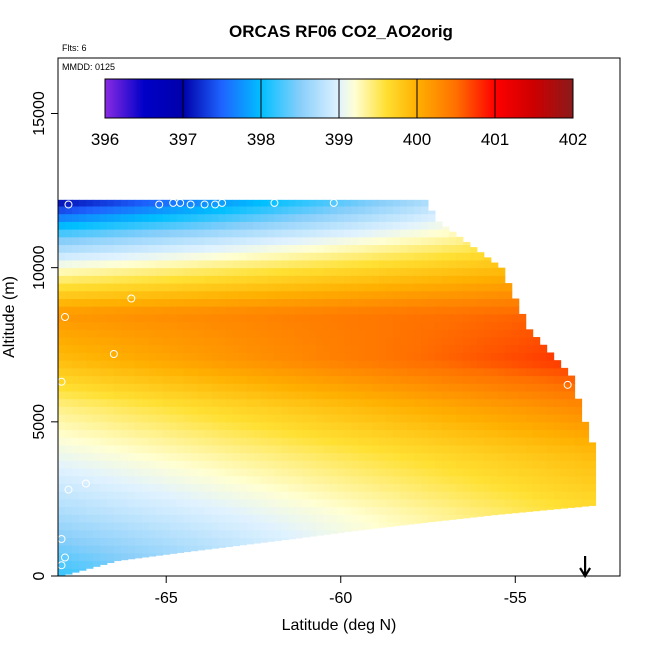 This screenshot has width=650, height=650. Describe the element at coordinates (261, 139) in the screenshot. I see `colorbar-tick-label: 398` at that location.